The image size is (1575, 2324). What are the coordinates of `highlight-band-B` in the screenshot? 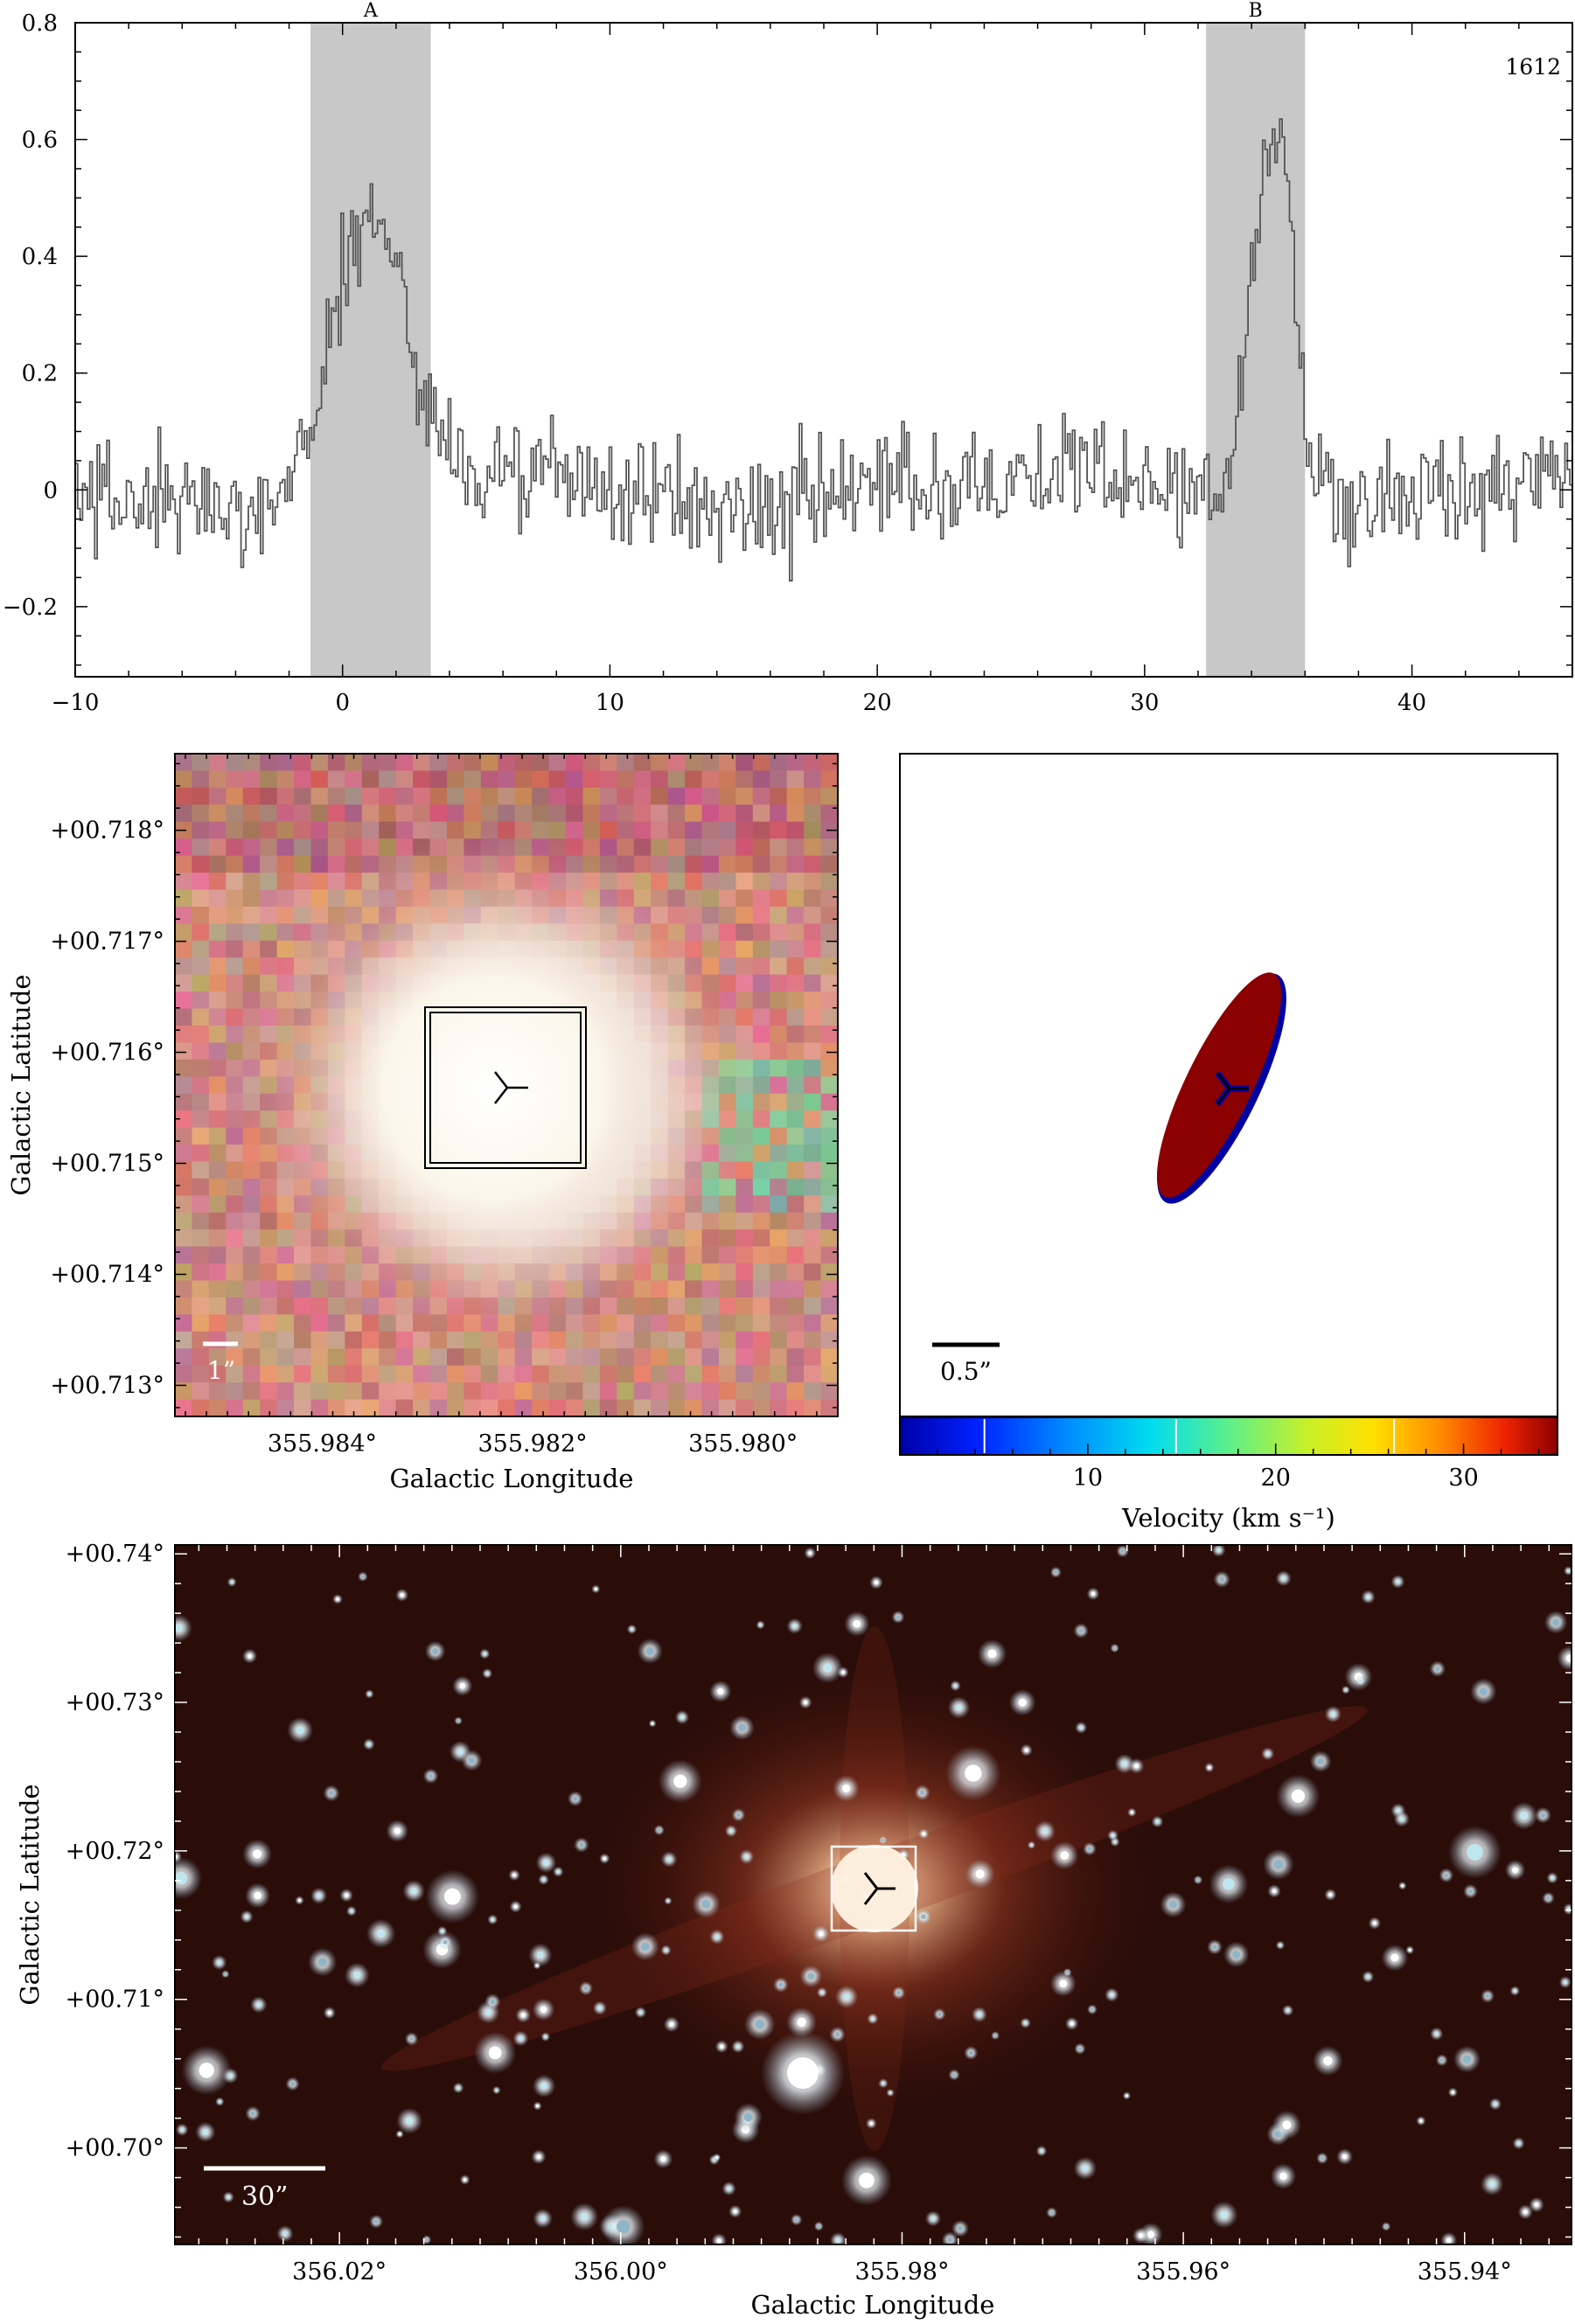 It's located at (1256, 350).